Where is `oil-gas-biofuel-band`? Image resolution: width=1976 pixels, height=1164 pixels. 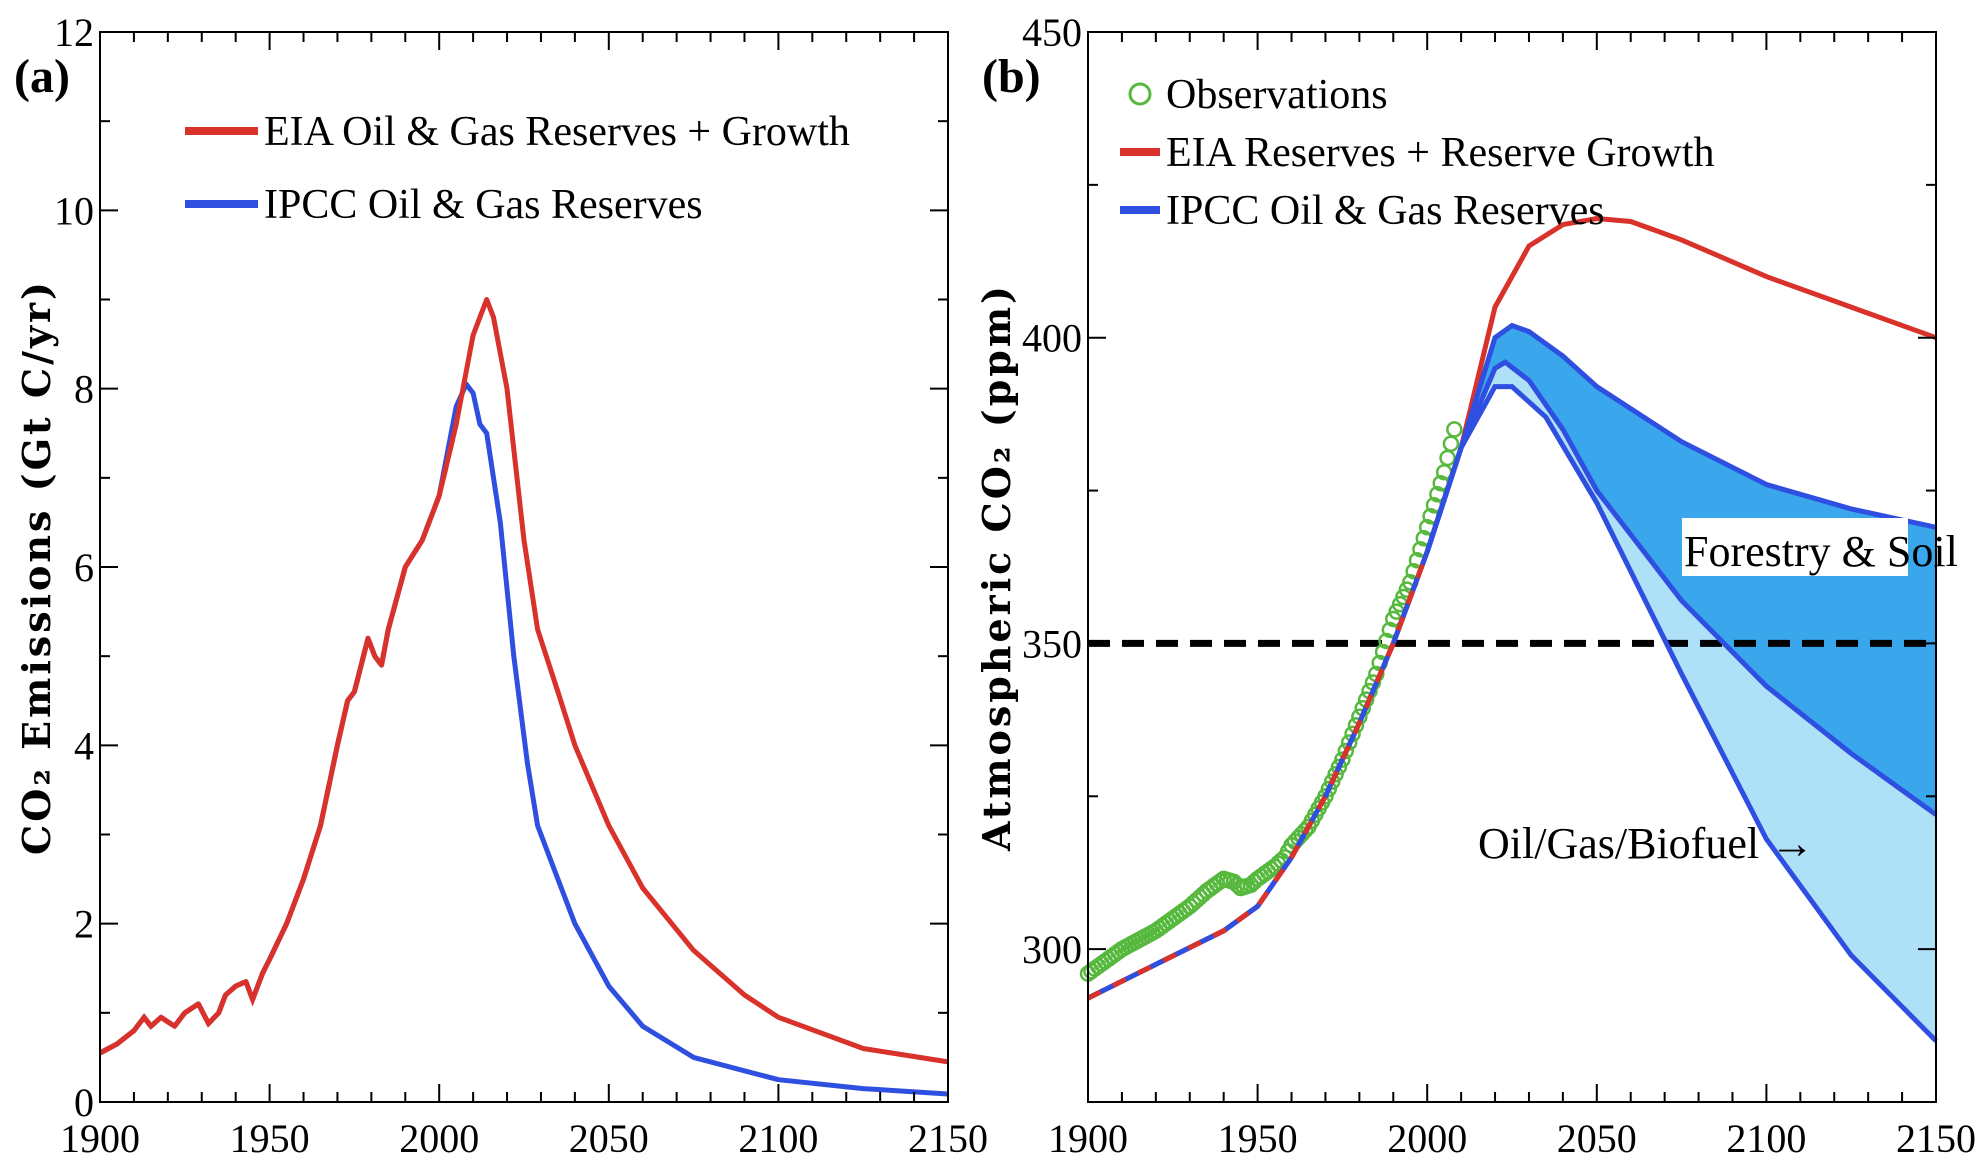
oil-gas-biofuel-band is located at coordinates (1690, 701).